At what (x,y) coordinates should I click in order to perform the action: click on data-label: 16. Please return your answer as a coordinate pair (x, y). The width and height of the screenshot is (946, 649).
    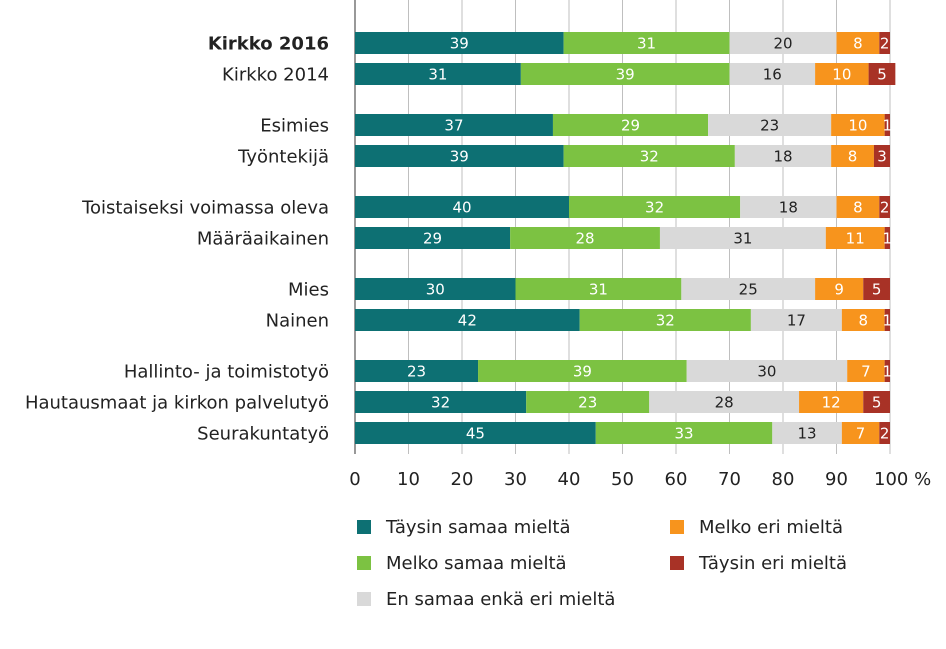
    Looking at the image, I should click on (772, 75).